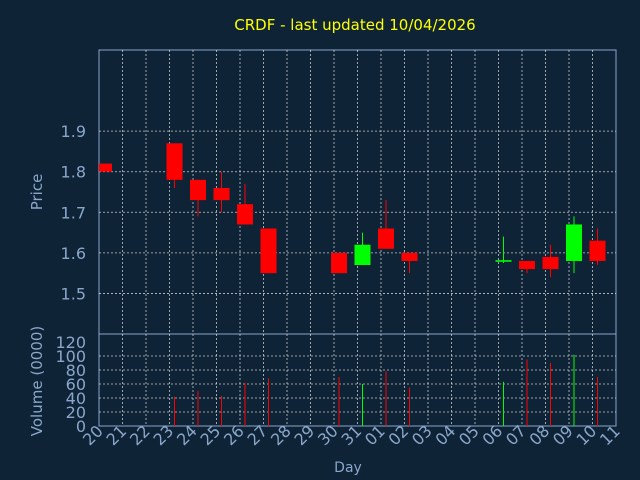  Describe the element at coordinates (73, 131) in the screenshot. I see `price-tick-label: 1.9` at that location.